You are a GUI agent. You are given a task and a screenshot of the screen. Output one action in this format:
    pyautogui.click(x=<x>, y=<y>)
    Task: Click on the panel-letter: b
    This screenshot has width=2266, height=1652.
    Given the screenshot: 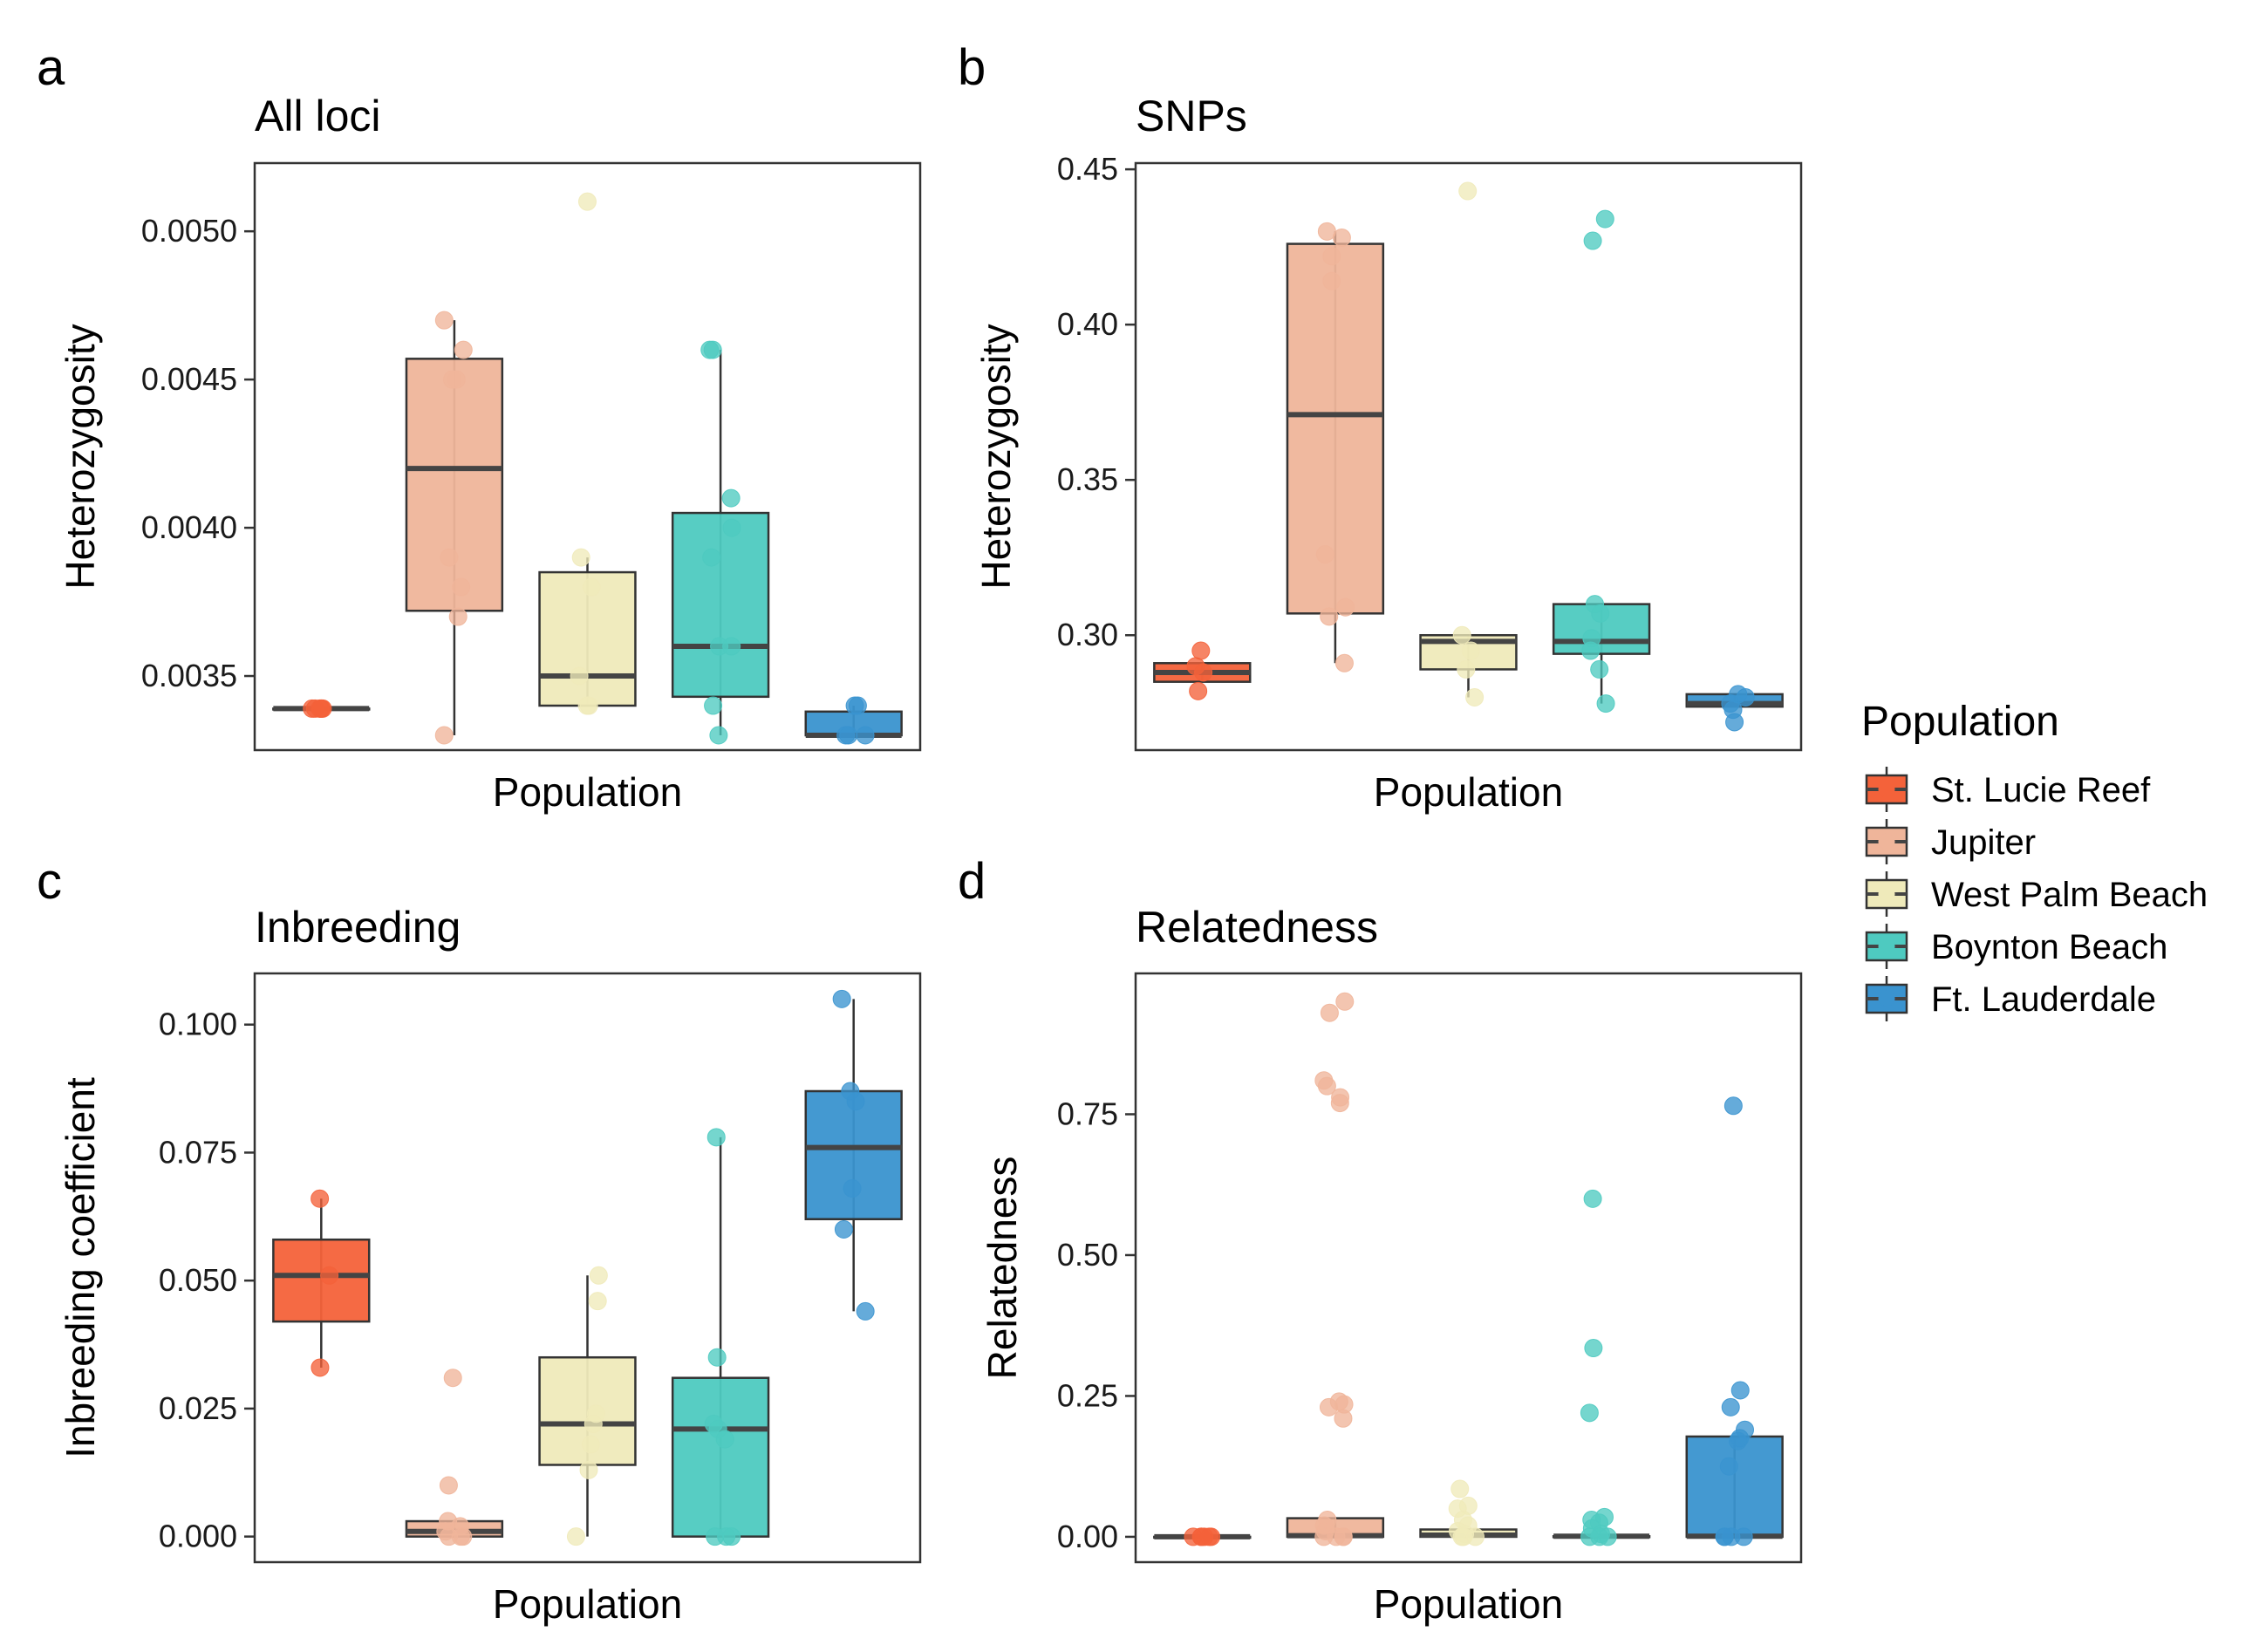 What is the action you would take?
    pyautogui.click(x=972, y=67)
    